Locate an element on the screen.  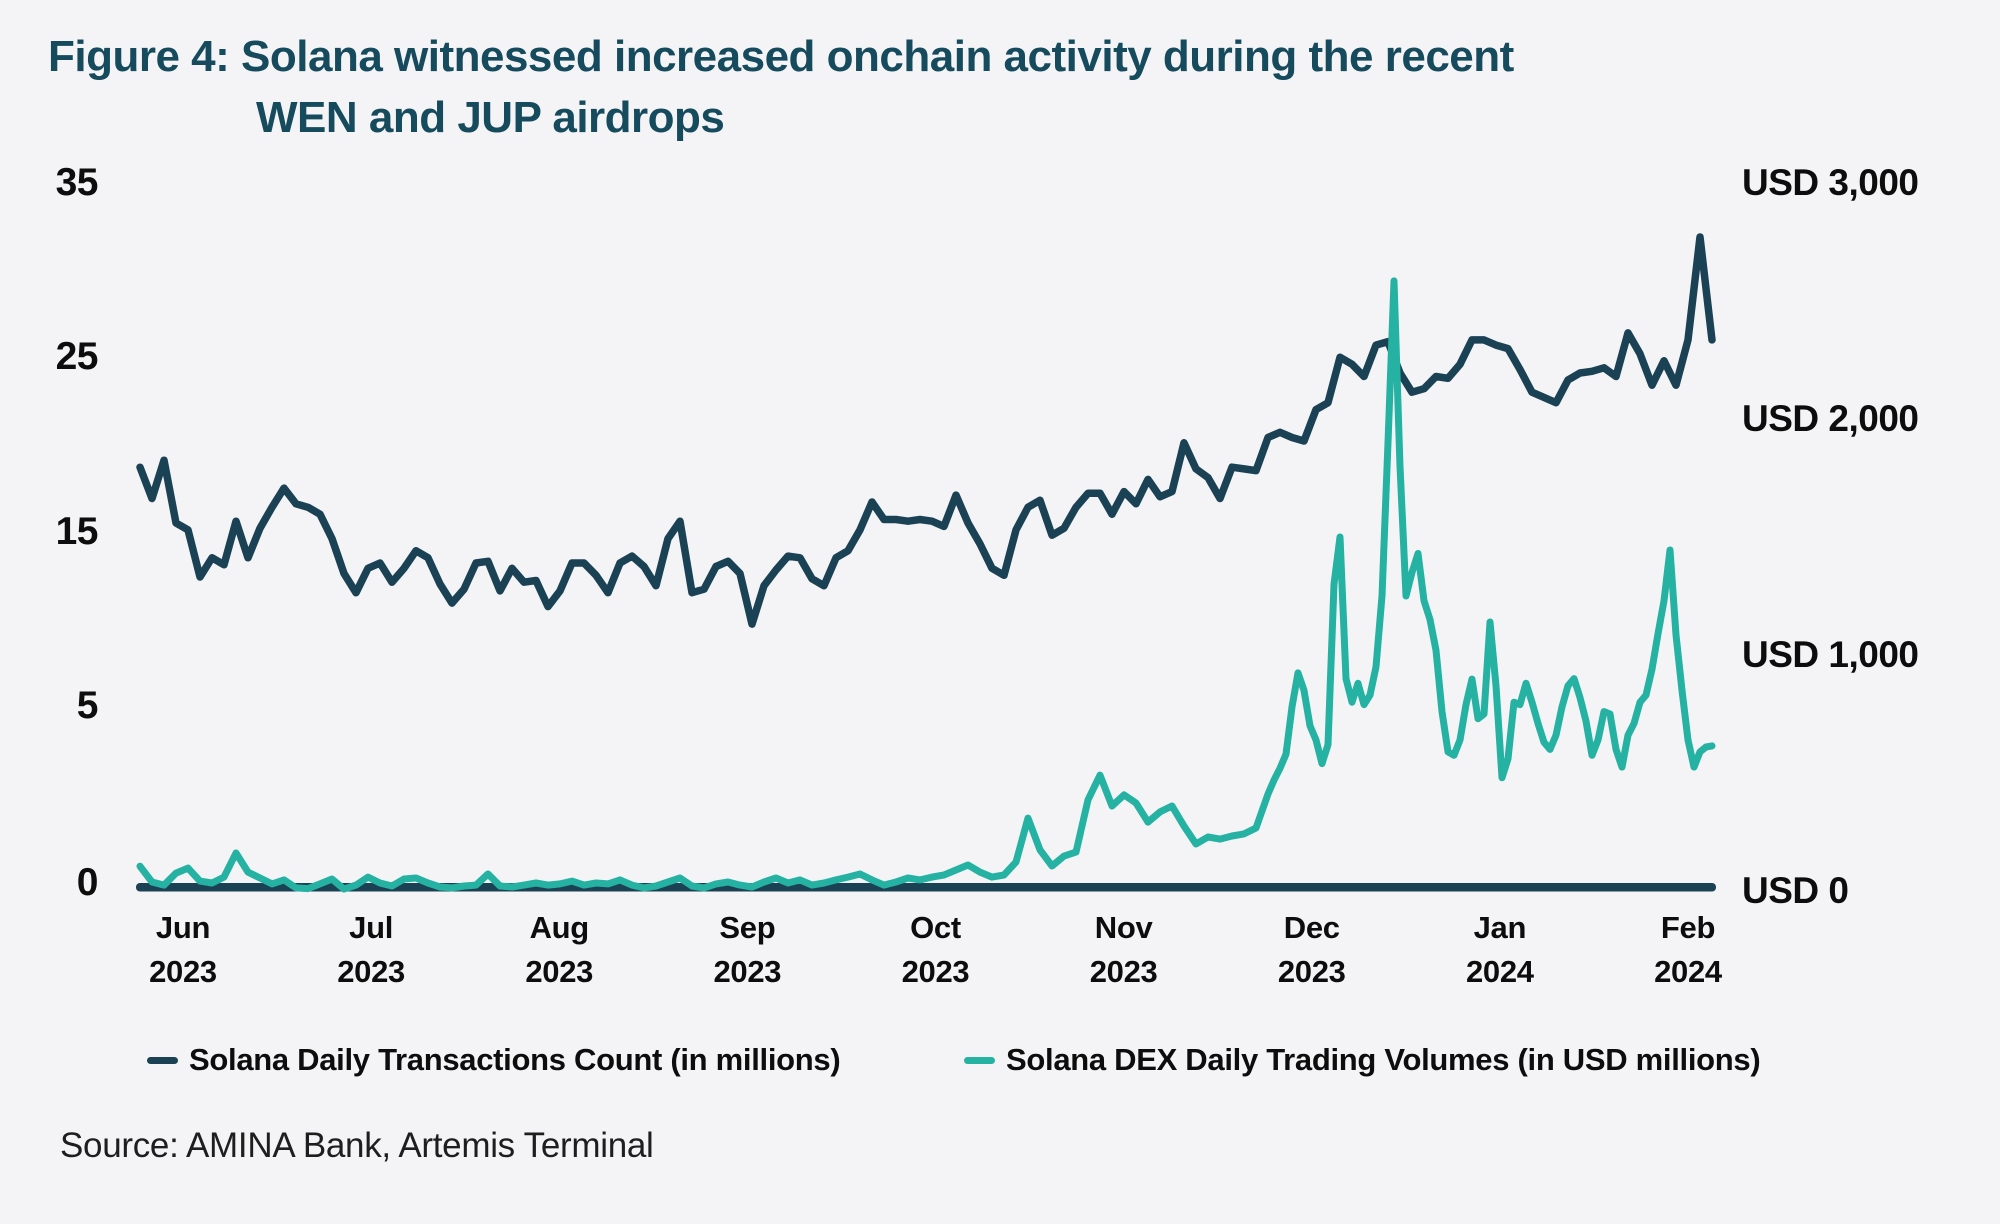
x-axis-month-label: Dec 2023 is located at coordinates (1311, 949).